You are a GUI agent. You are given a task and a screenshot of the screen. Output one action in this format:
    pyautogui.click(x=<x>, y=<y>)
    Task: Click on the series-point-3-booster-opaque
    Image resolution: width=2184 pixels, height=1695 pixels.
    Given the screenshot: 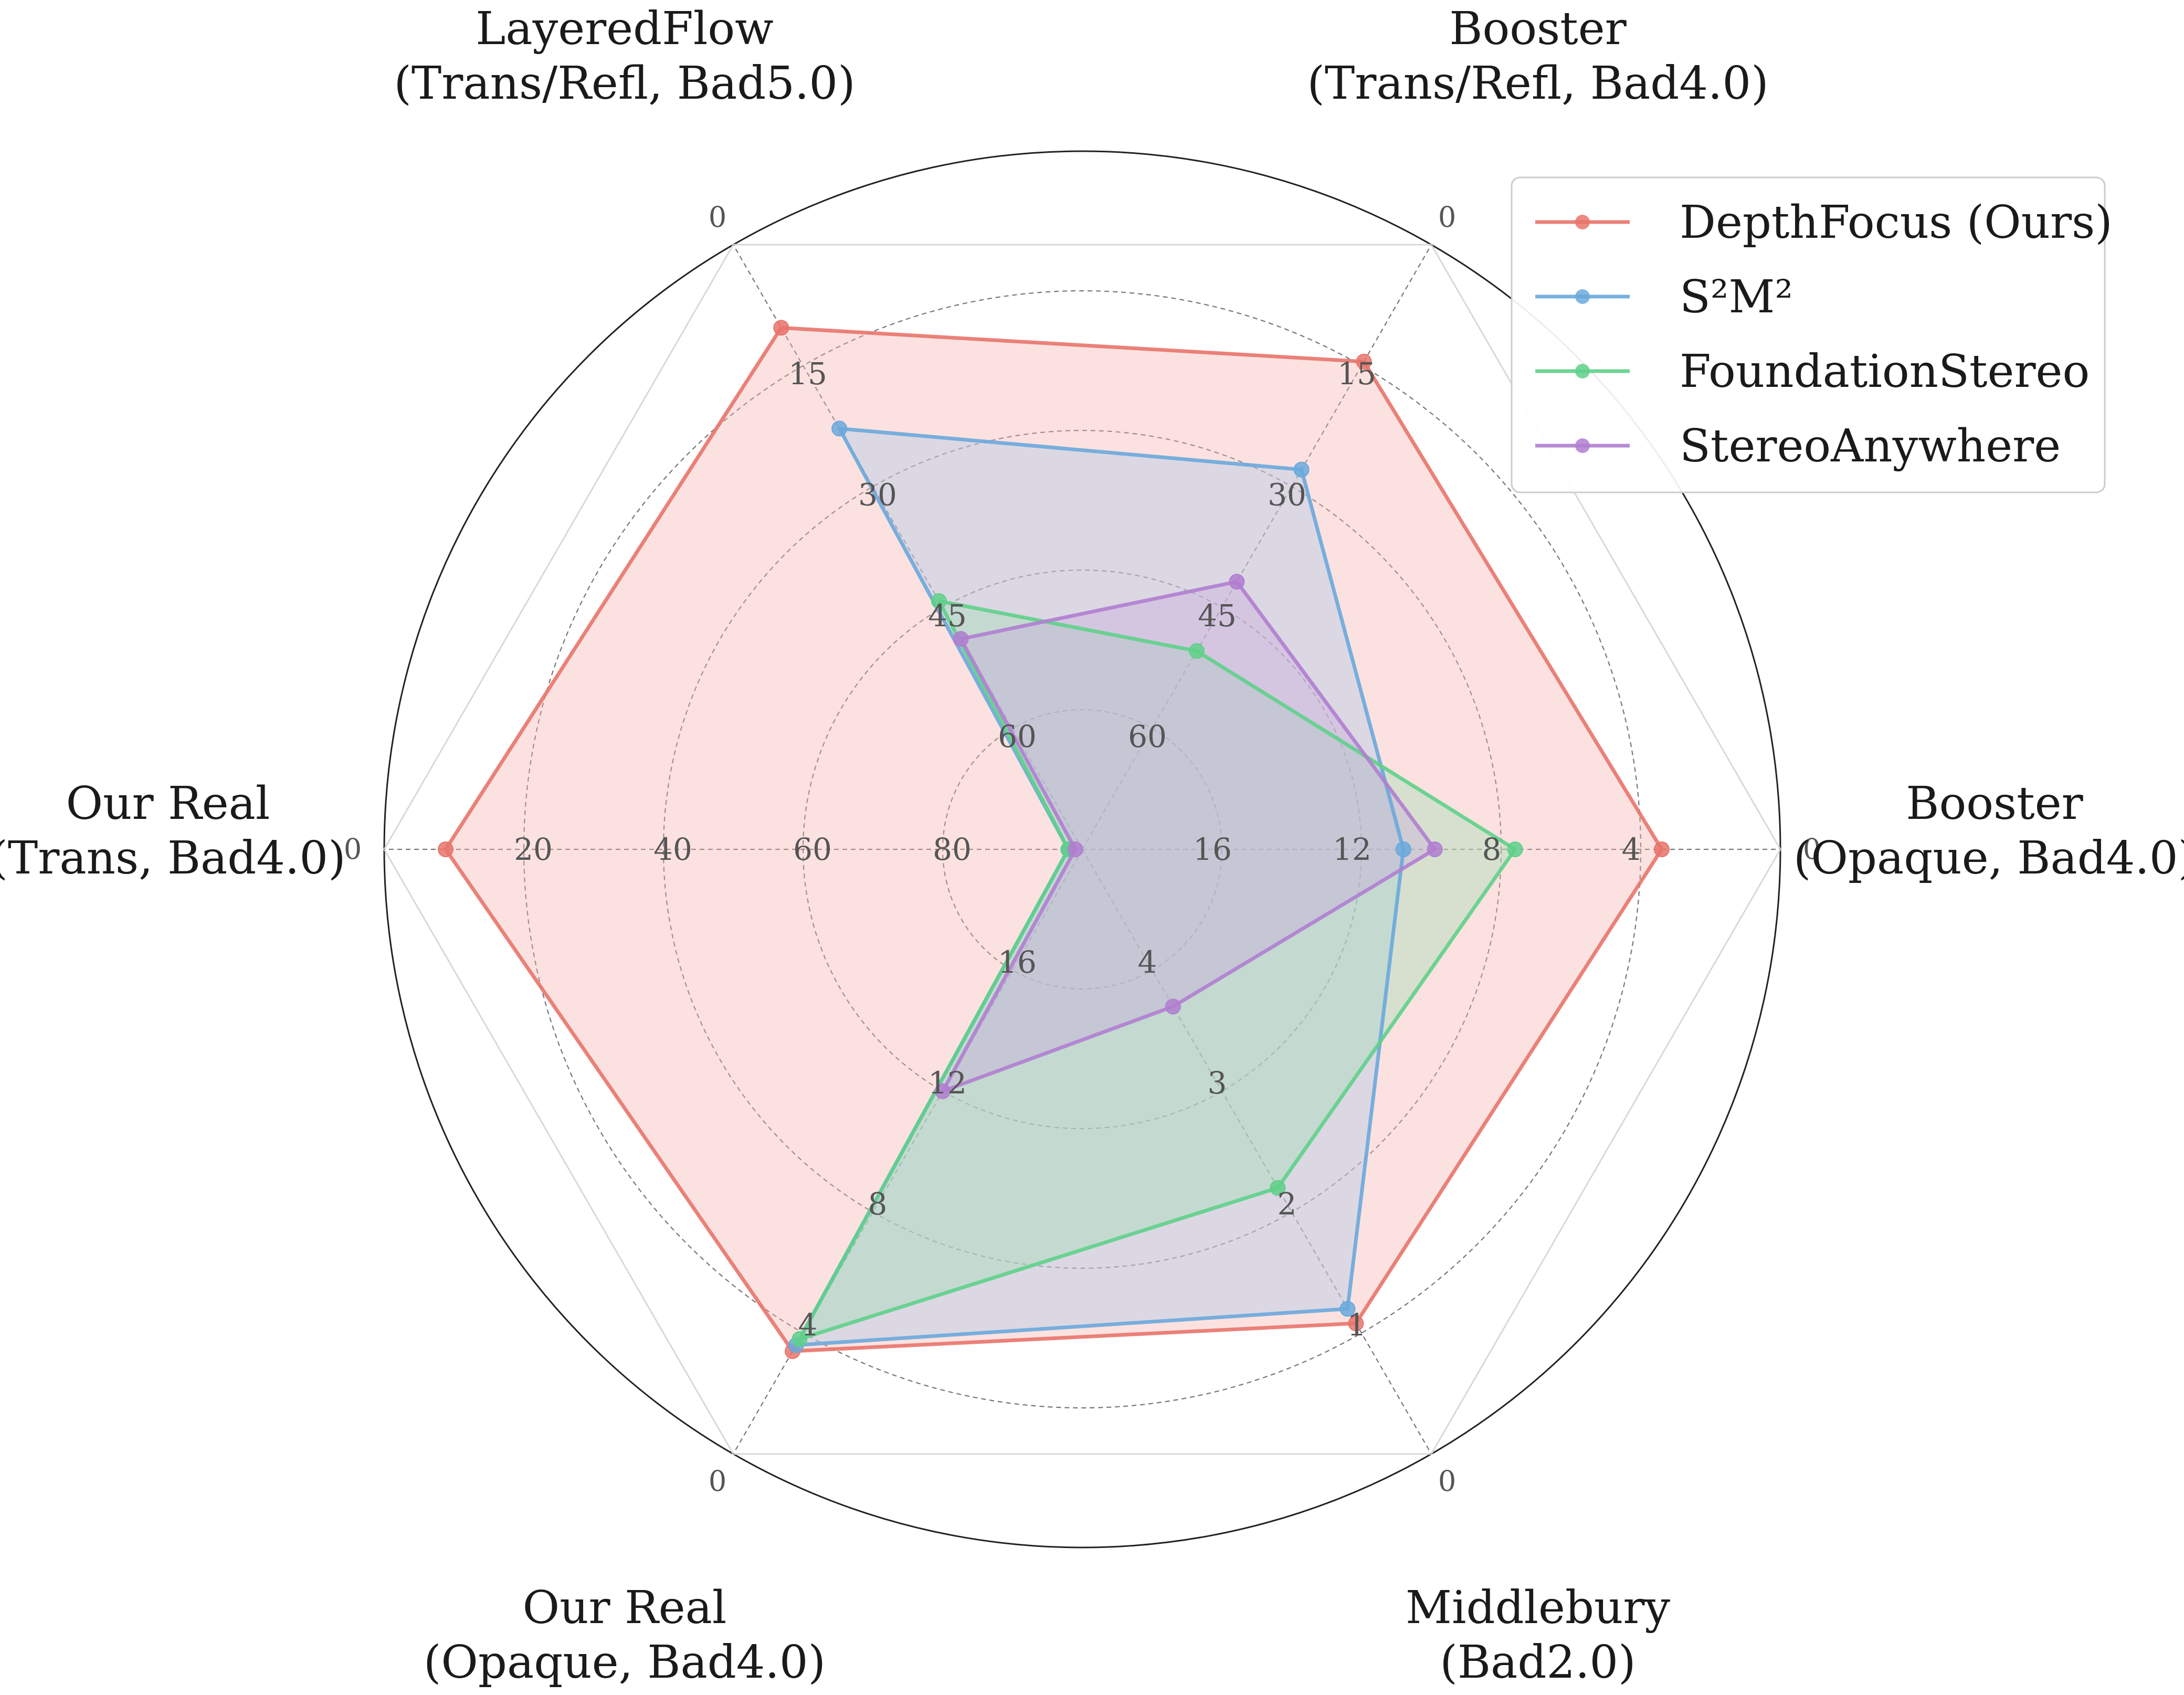 What is the action you would take?
    pyautogui.click(x=1435, y=849)
    